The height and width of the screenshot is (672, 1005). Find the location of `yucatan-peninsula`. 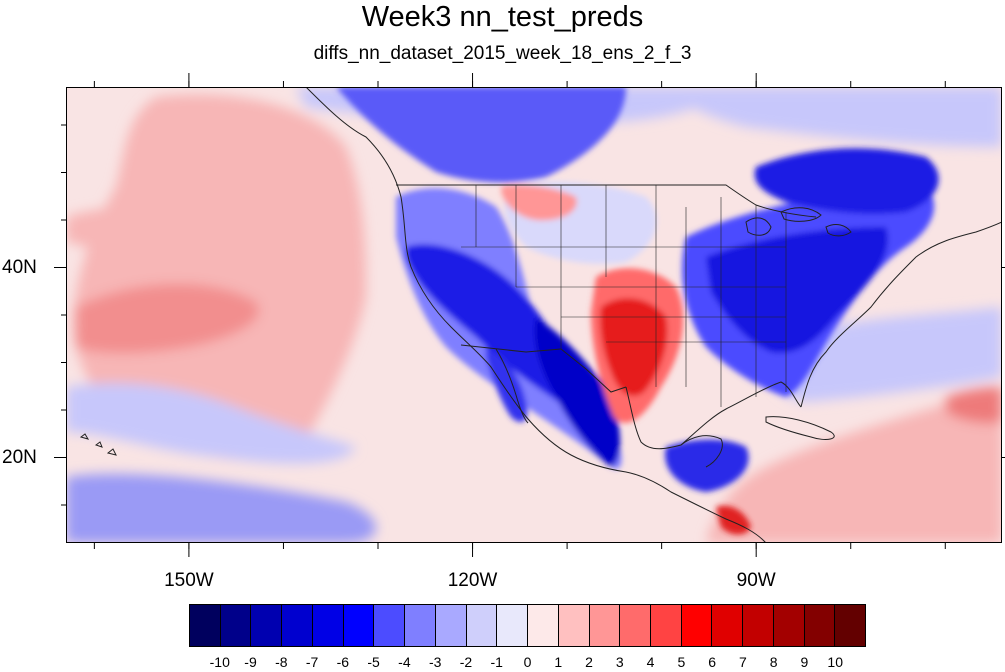

yucatan-peninsula is located at coordinates (701, 451).